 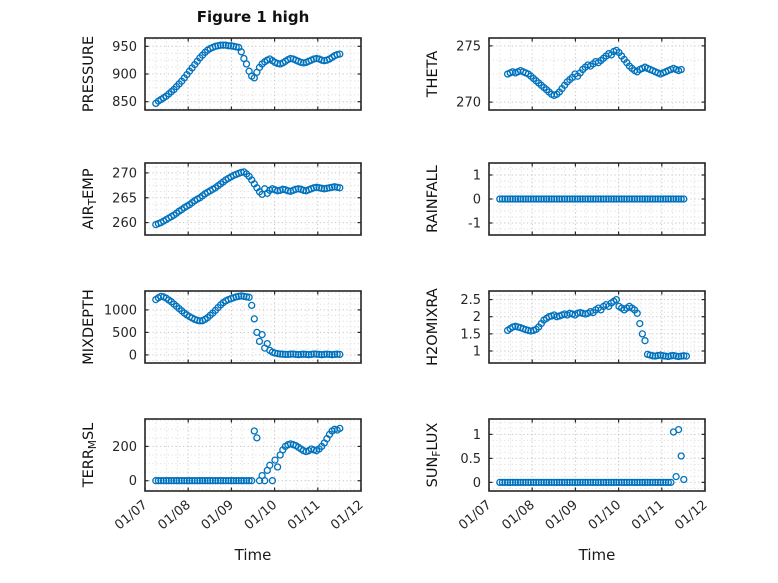 I want to click on series-h2omixra, so click(x=597, y=328).